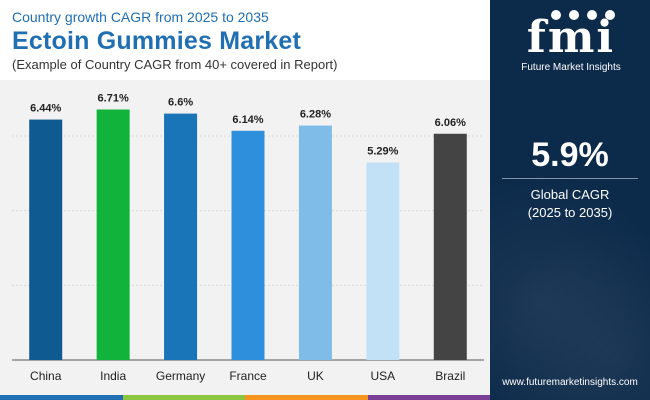 The height and width of the screenshot is (400, 650). Describe the element at coordinates (247, 120) in the screenshot. I see `data-label-france: 6.14%` at that location.